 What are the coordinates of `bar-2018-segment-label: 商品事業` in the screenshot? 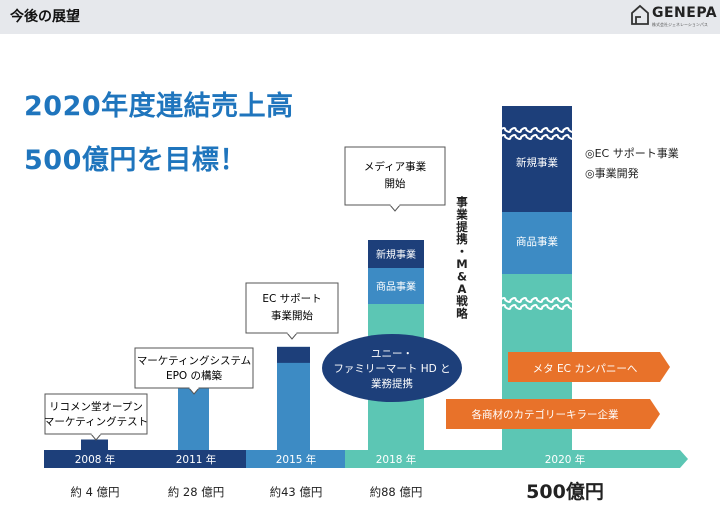 It's located at (396, 286).